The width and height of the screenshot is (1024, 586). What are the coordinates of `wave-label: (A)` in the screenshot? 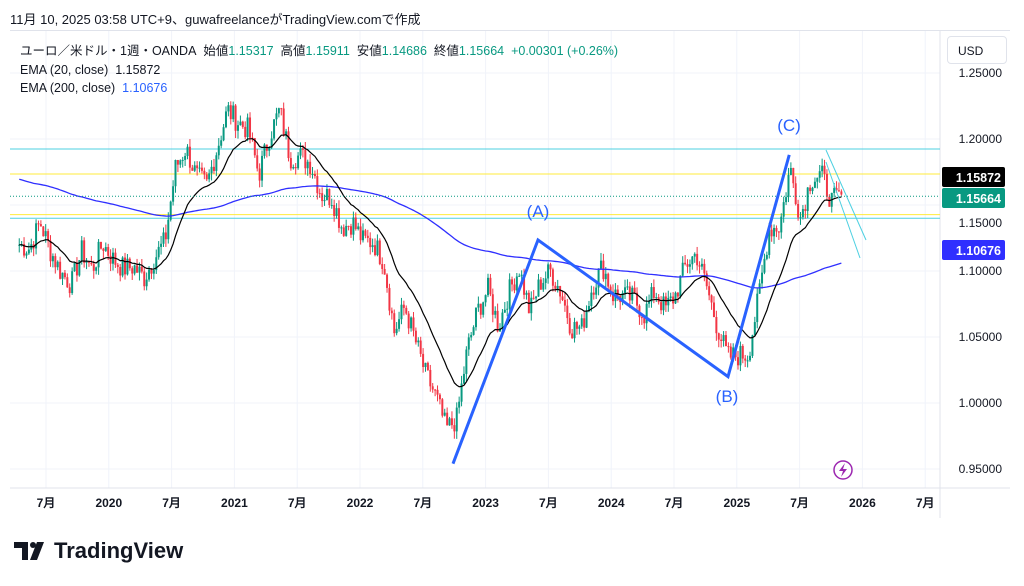 It's located at (538, 211).